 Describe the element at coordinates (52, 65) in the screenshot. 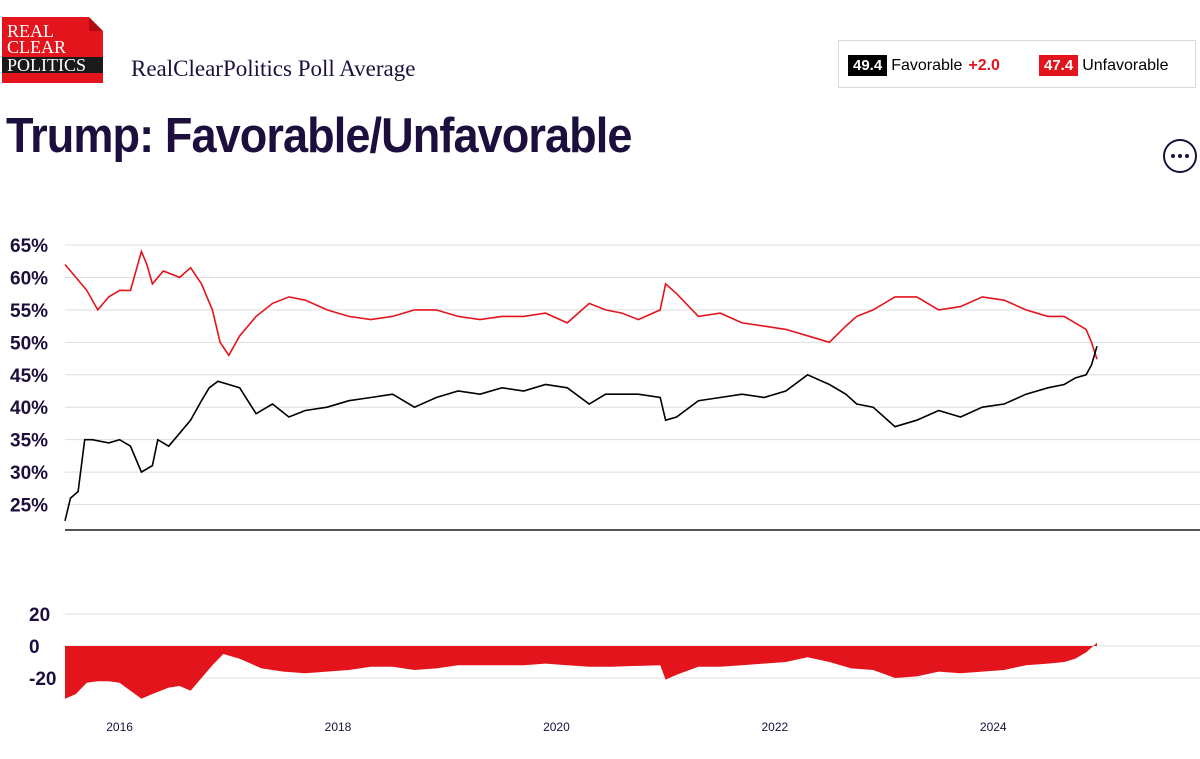

I see `logo-line-3: POLITICS` at that location.